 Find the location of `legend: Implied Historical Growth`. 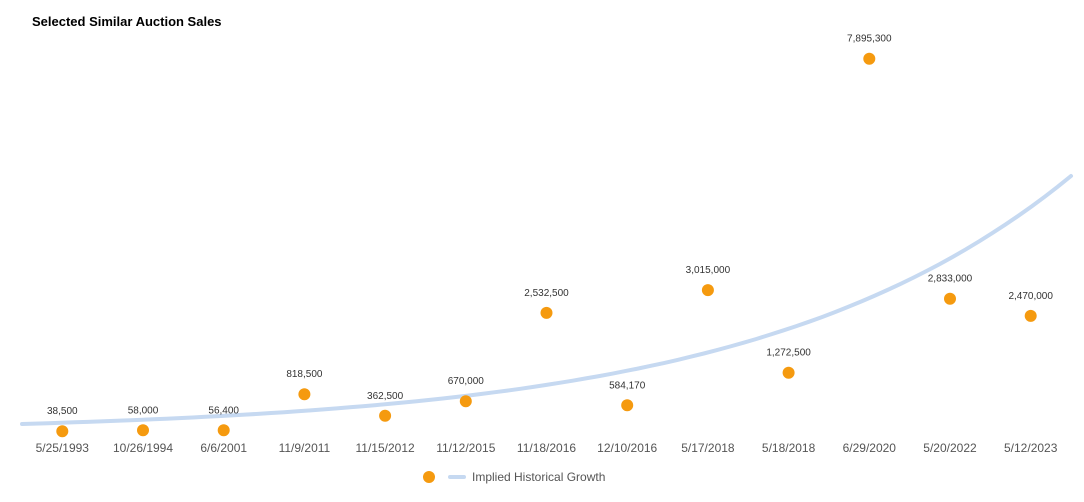

legend: Implied Historical Growth is located at coordinates (514, 477).